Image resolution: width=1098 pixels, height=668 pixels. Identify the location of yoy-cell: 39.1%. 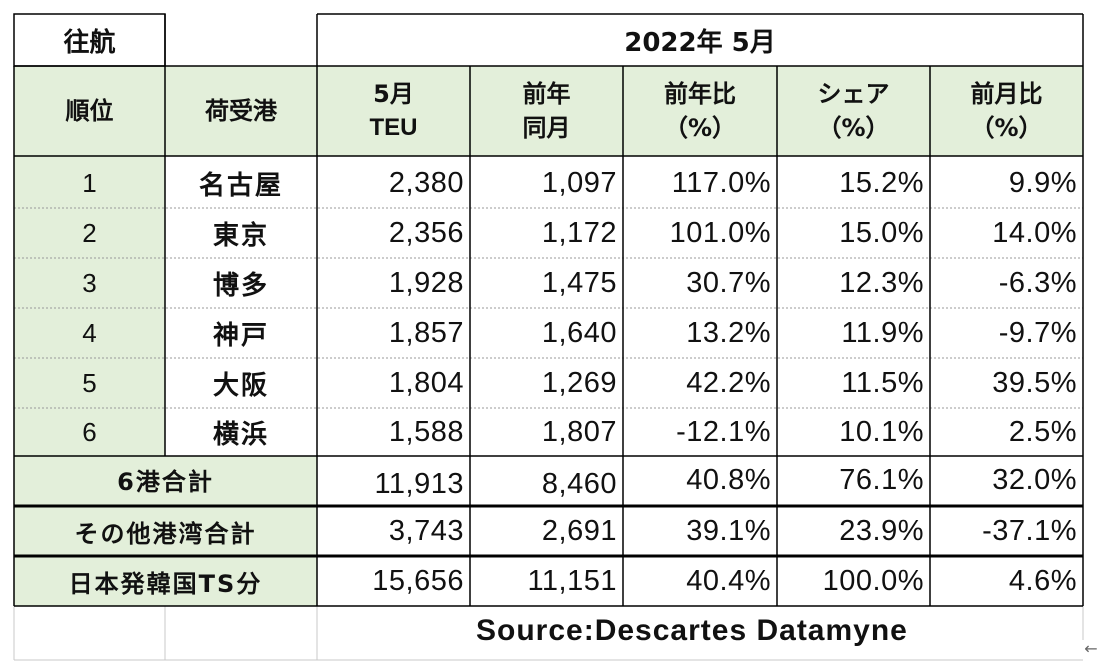
(728, 530).